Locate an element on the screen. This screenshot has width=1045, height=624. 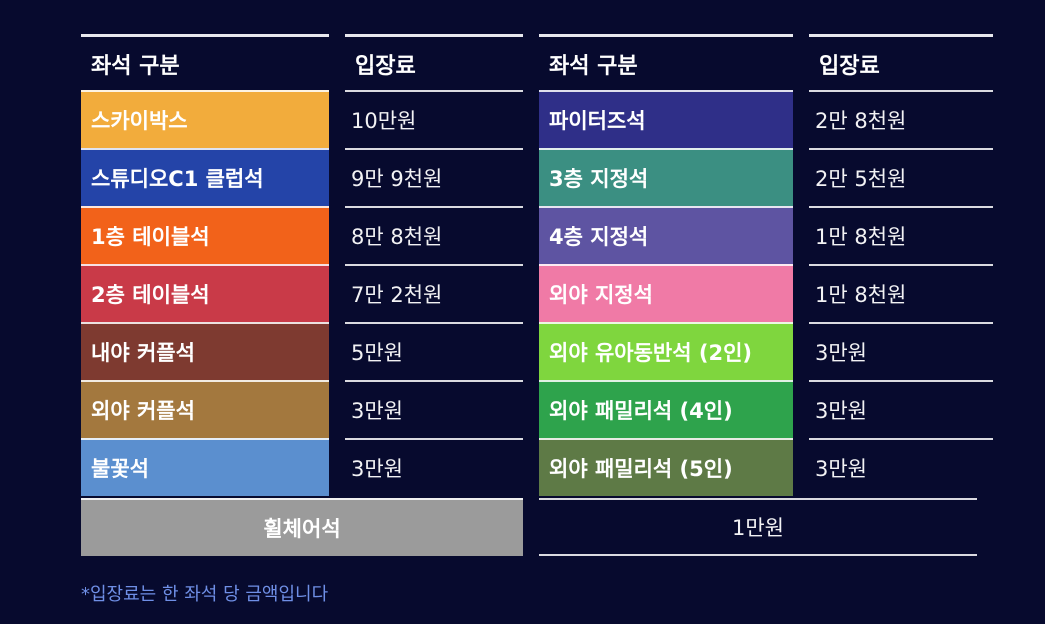
table-row: 외야 패밀리석 (5인) 3만원 is located at coordinates (766, 467).